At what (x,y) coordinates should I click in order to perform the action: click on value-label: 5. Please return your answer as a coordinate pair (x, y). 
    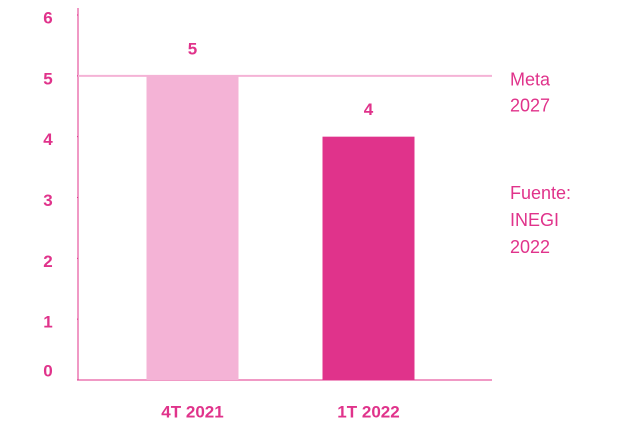
    Looking at the image, I should click on (192, 48).